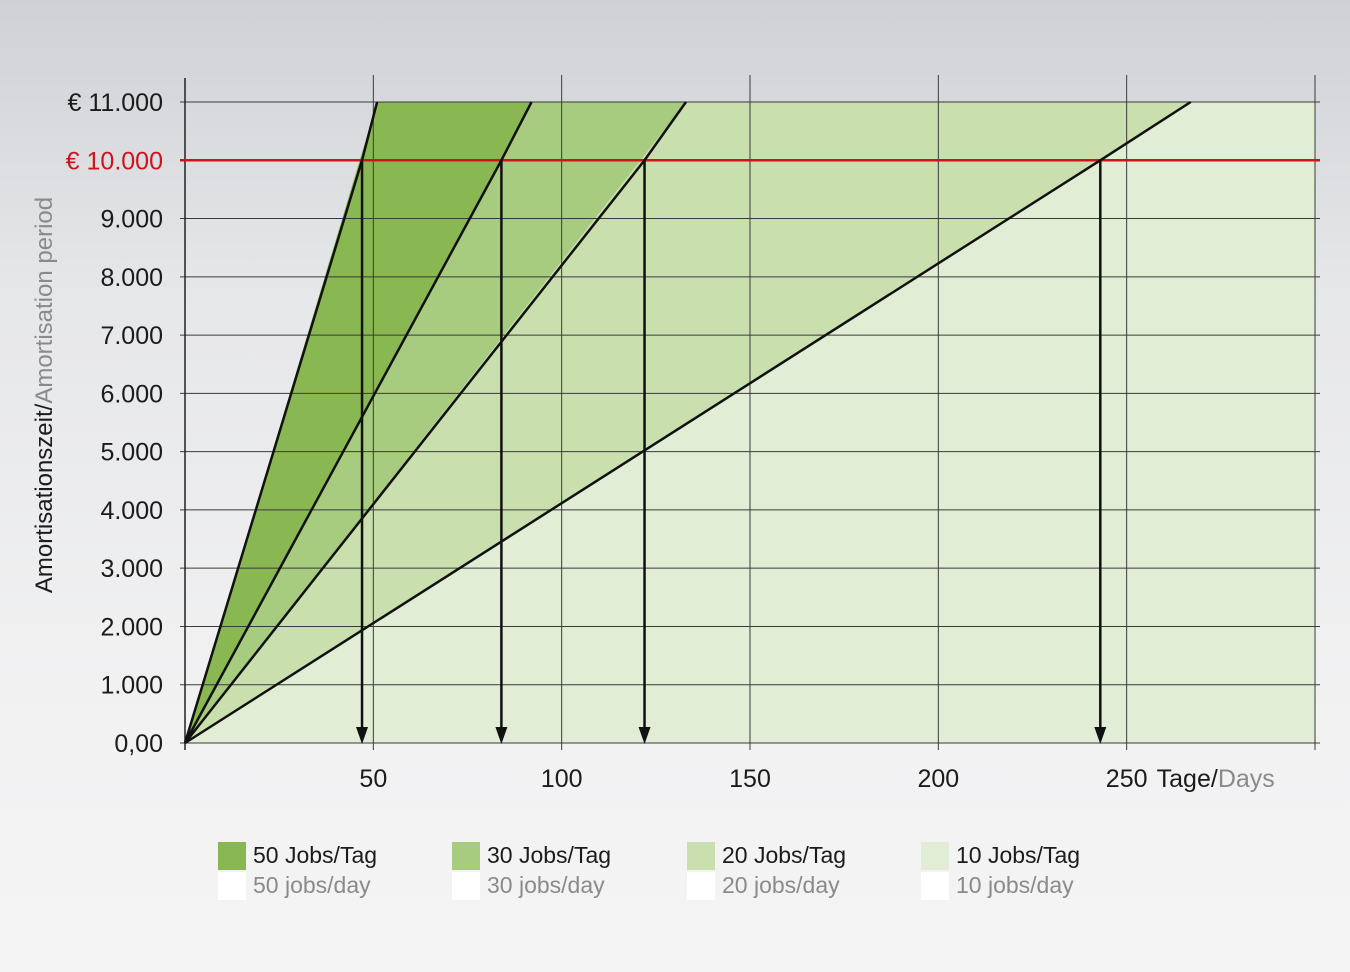  I want to click on x-tick-label: 100, so click(562, 779).